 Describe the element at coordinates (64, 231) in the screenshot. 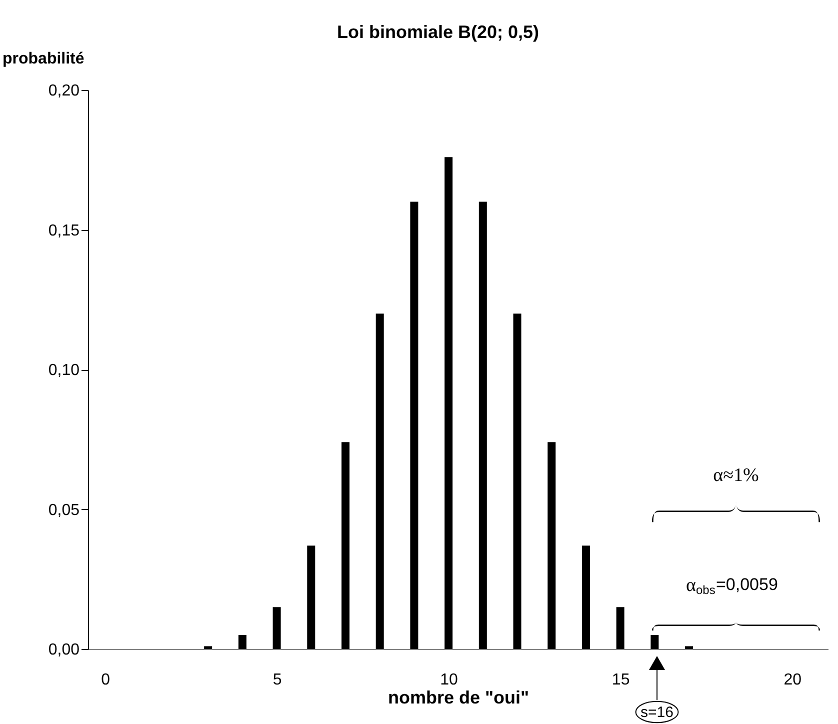

I see `y-tick-label: 0,15` at that location.